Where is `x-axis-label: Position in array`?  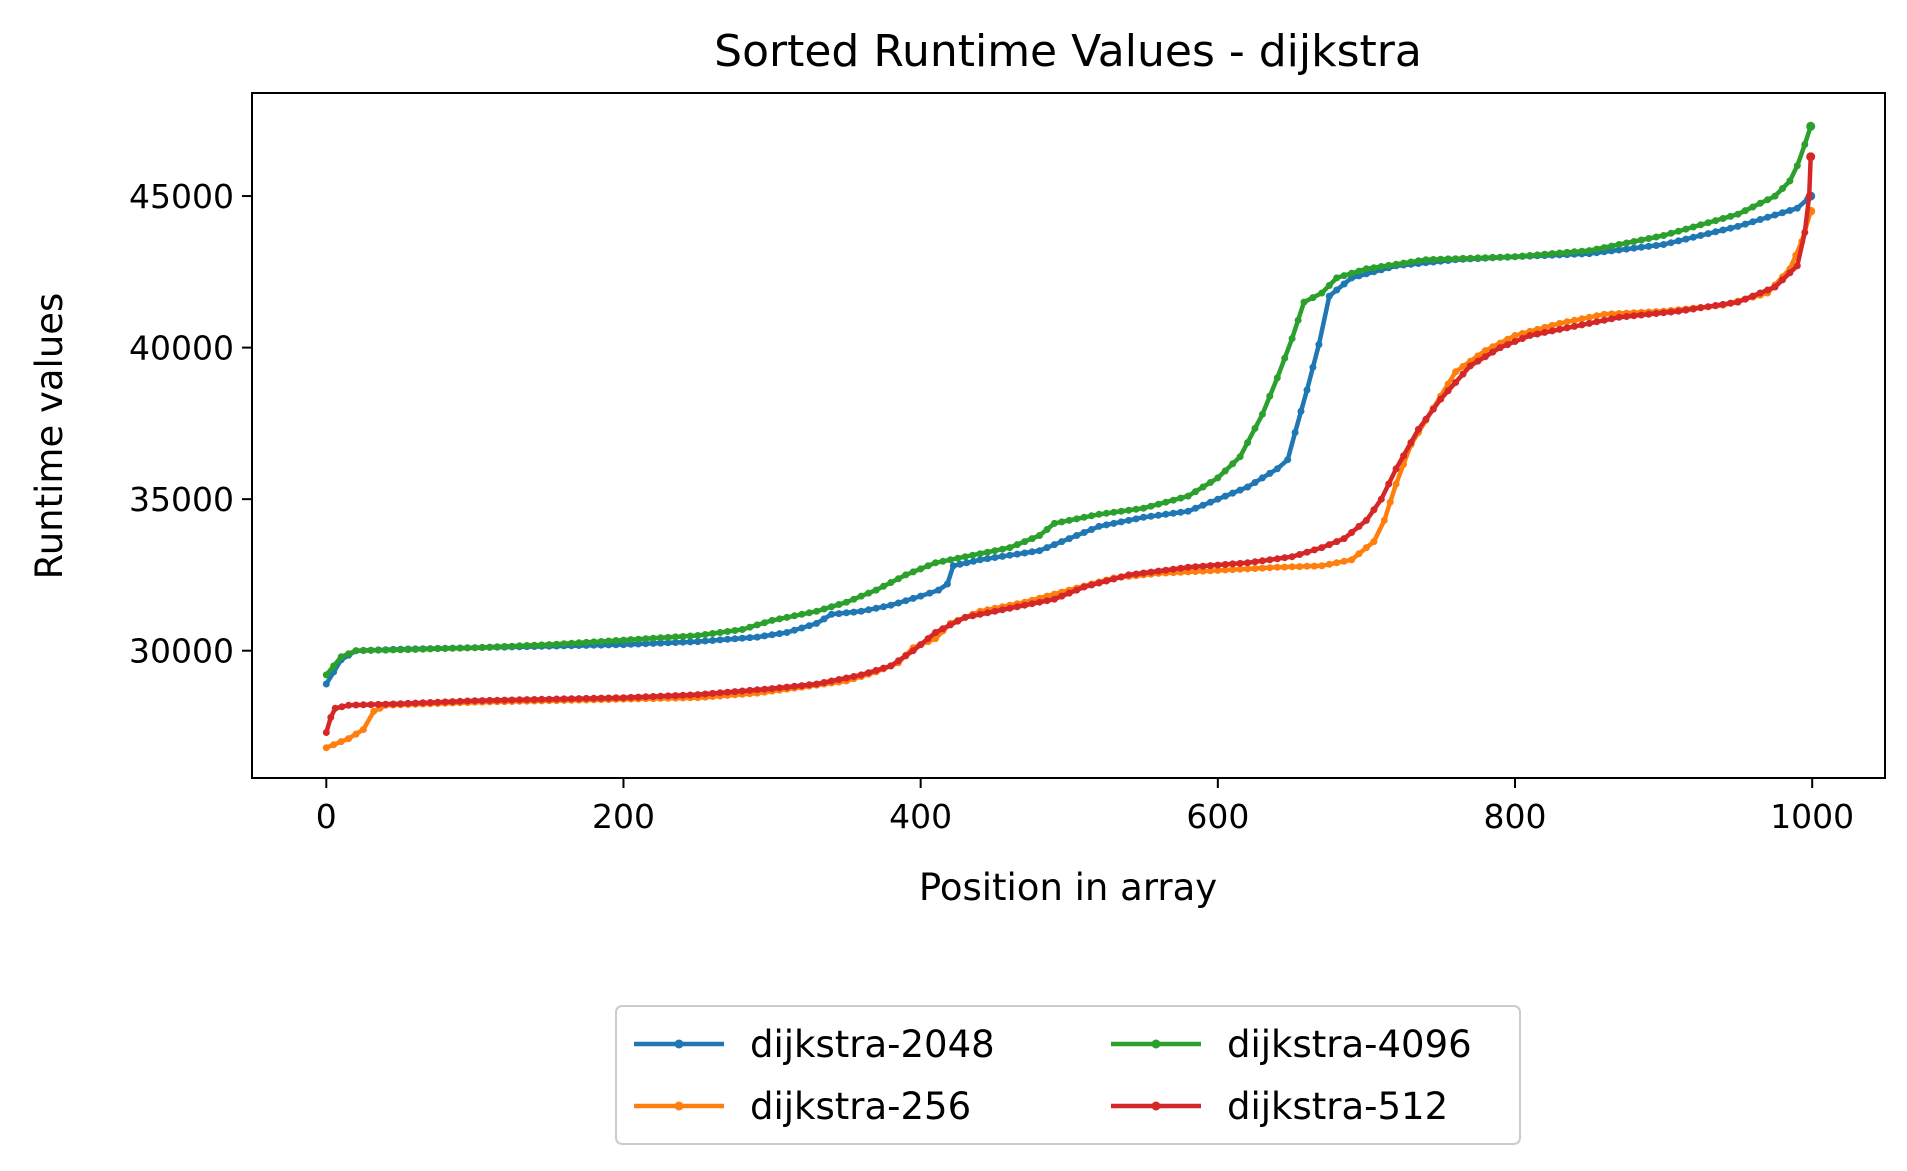
x-axis-label: Position in array is located at coordinates (1068, 887).